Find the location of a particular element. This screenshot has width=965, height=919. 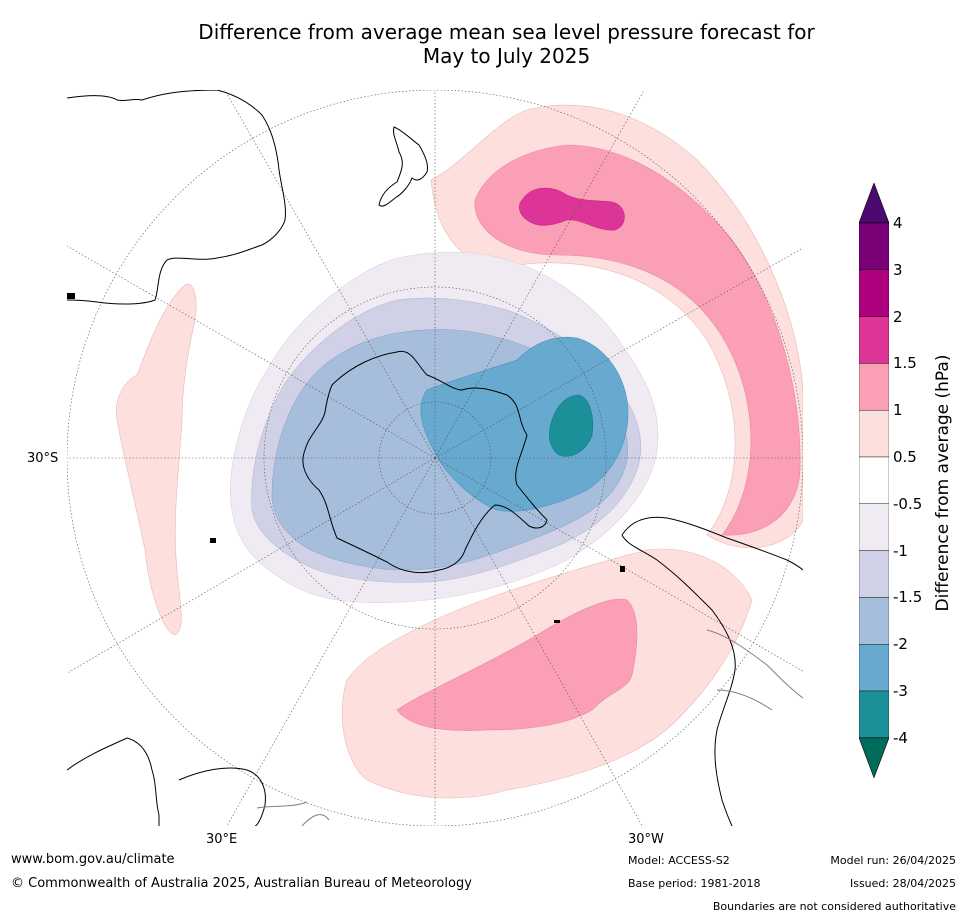

colorbar-tick-label: -1 is located at coordinates (900, 550).